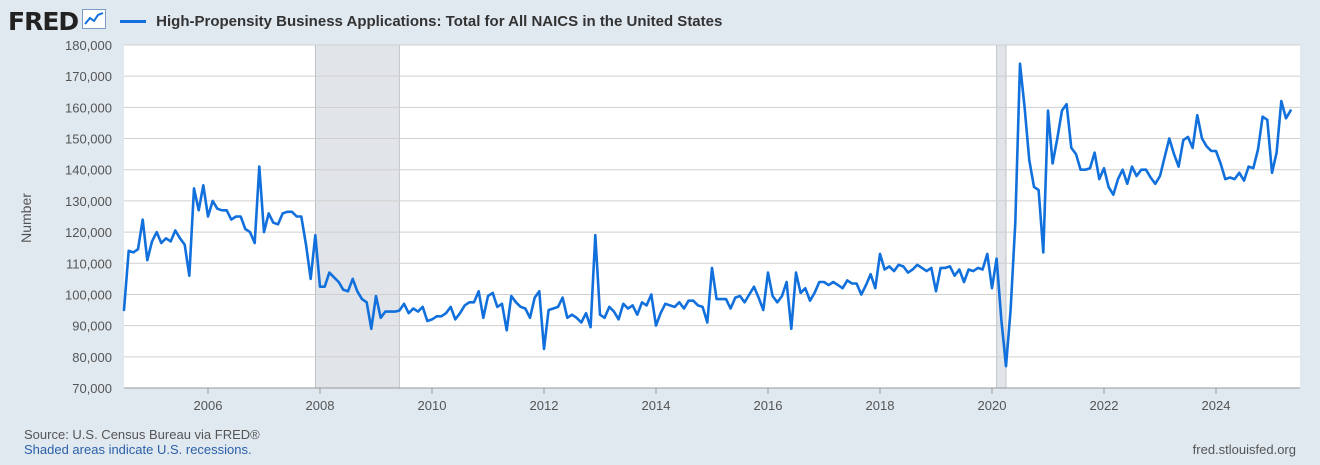  Describe the element at coordinates (142, 434) in the screenshot. I see `source-note: Source: U.S. Census Bureau via FRED®` at that location.